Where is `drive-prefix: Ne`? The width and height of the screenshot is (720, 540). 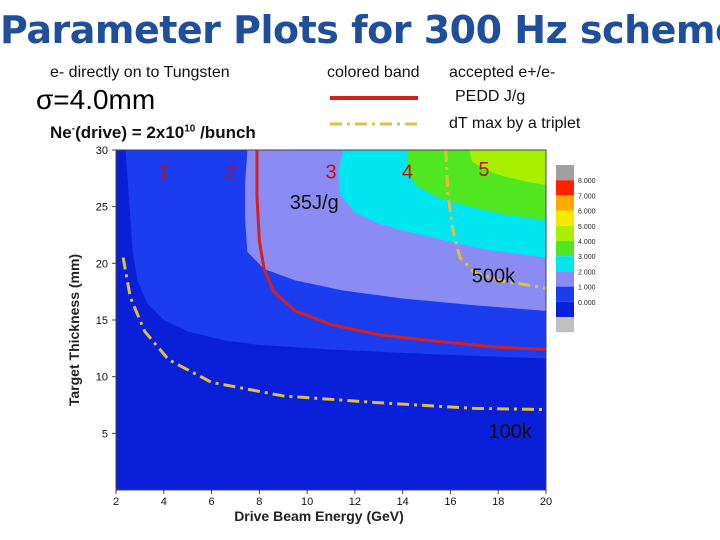 drive-prefix: Ne is located at coordinates (61, 132).